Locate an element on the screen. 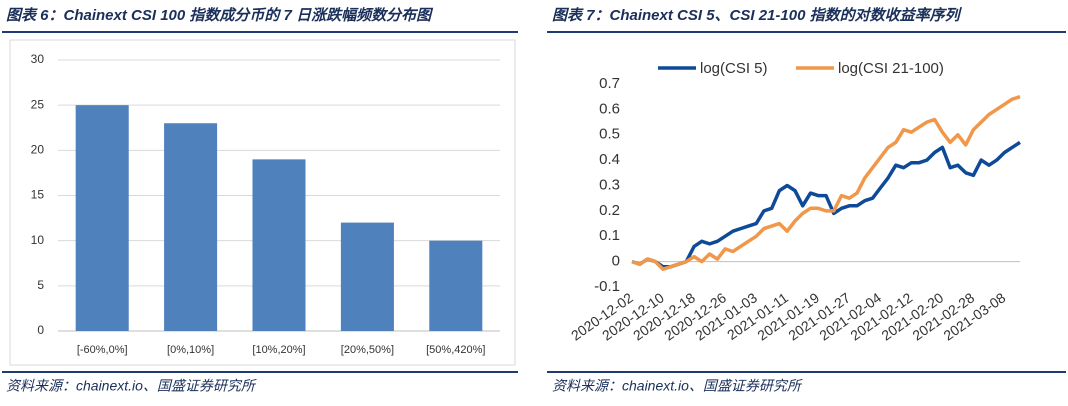 Image resolution: width=1068 pixels, height=406 pixels. x-tick-label: [50%,420%] is located at coordinates (455, 350).